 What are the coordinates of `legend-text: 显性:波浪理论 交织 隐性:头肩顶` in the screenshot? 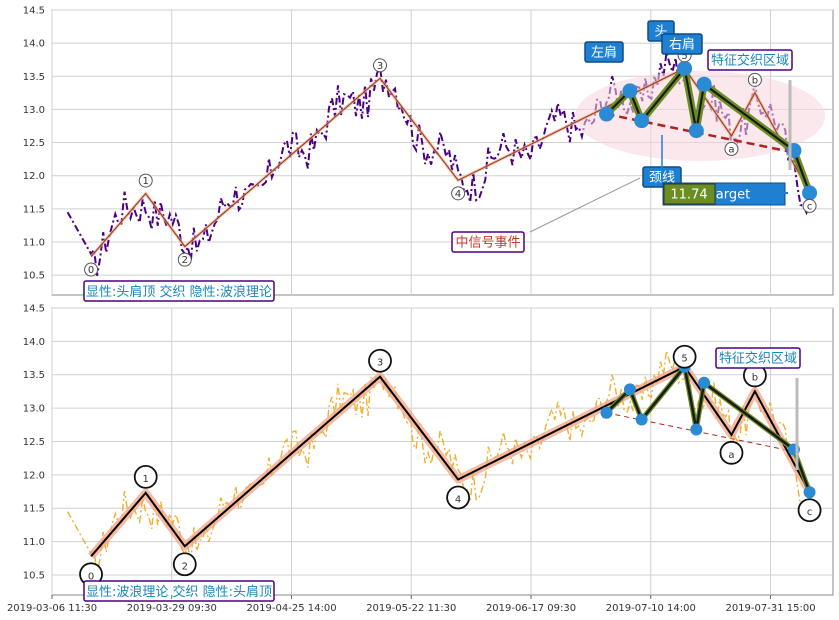 It's located at (179, 592).